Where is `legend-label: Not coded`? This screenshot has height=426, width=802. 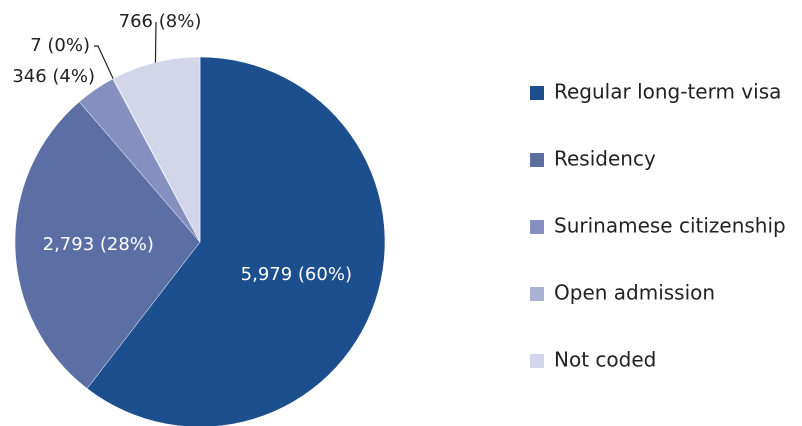
legend-label: Not coded is located at coordinates (605, 360).